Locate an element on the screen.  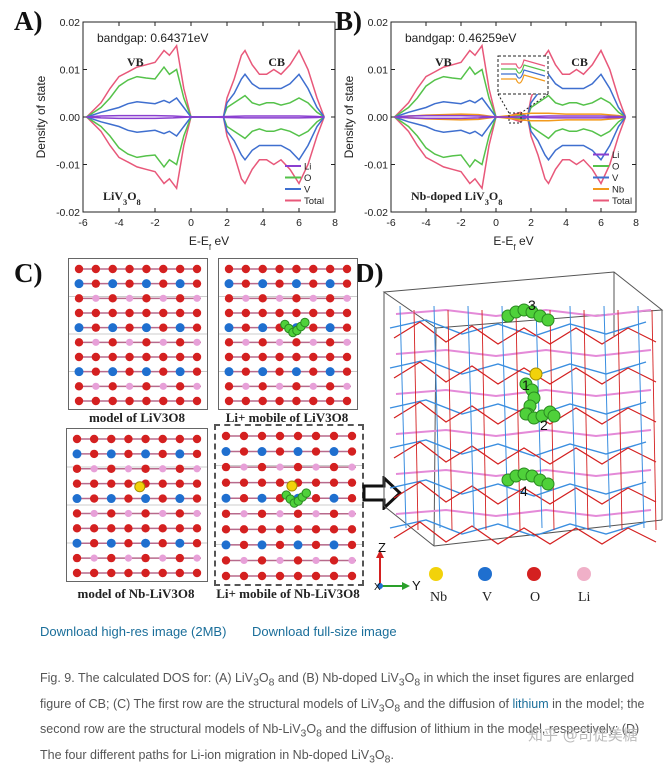
model-li-mobile-liv3o8-caption: Li+ mobile of LiV3O8 is located at coordinates (287, 417).